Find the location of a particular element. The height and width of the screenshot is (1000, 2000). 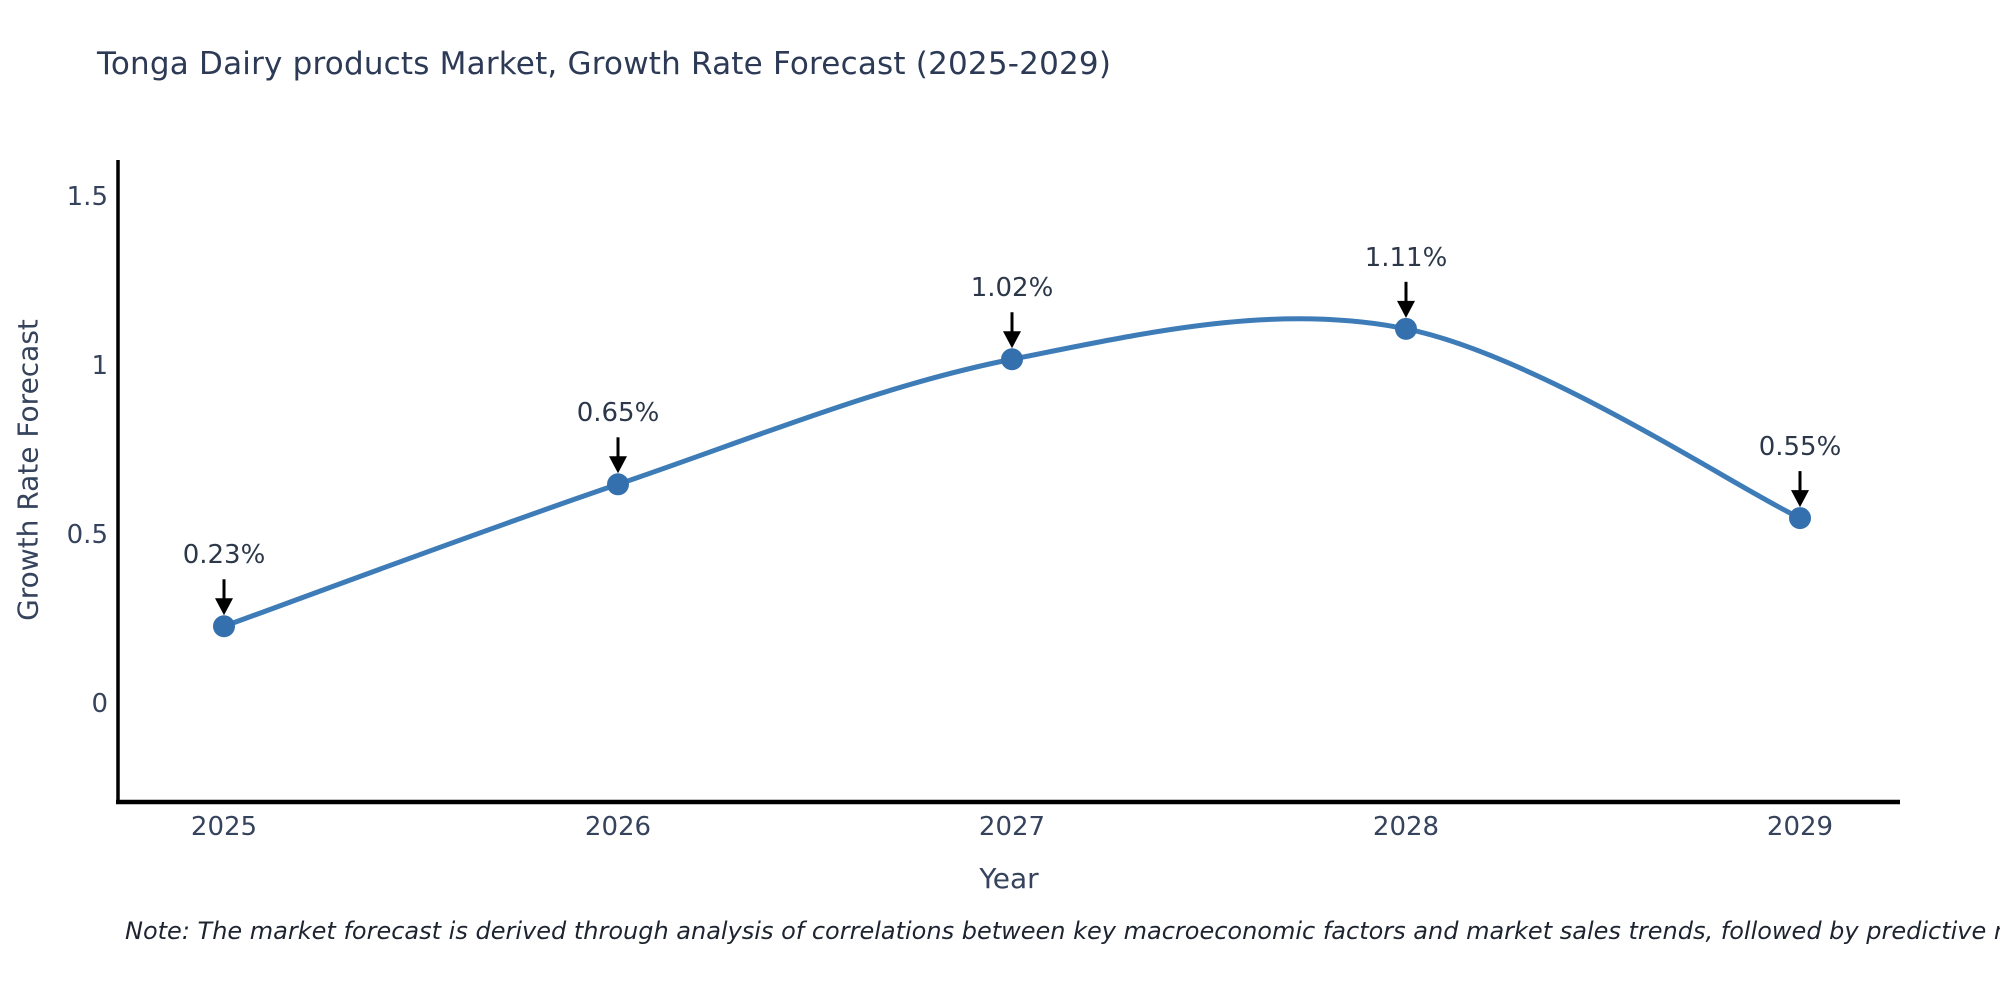

point-annotation-label: 0.65% is located at coordinates (618, 413).